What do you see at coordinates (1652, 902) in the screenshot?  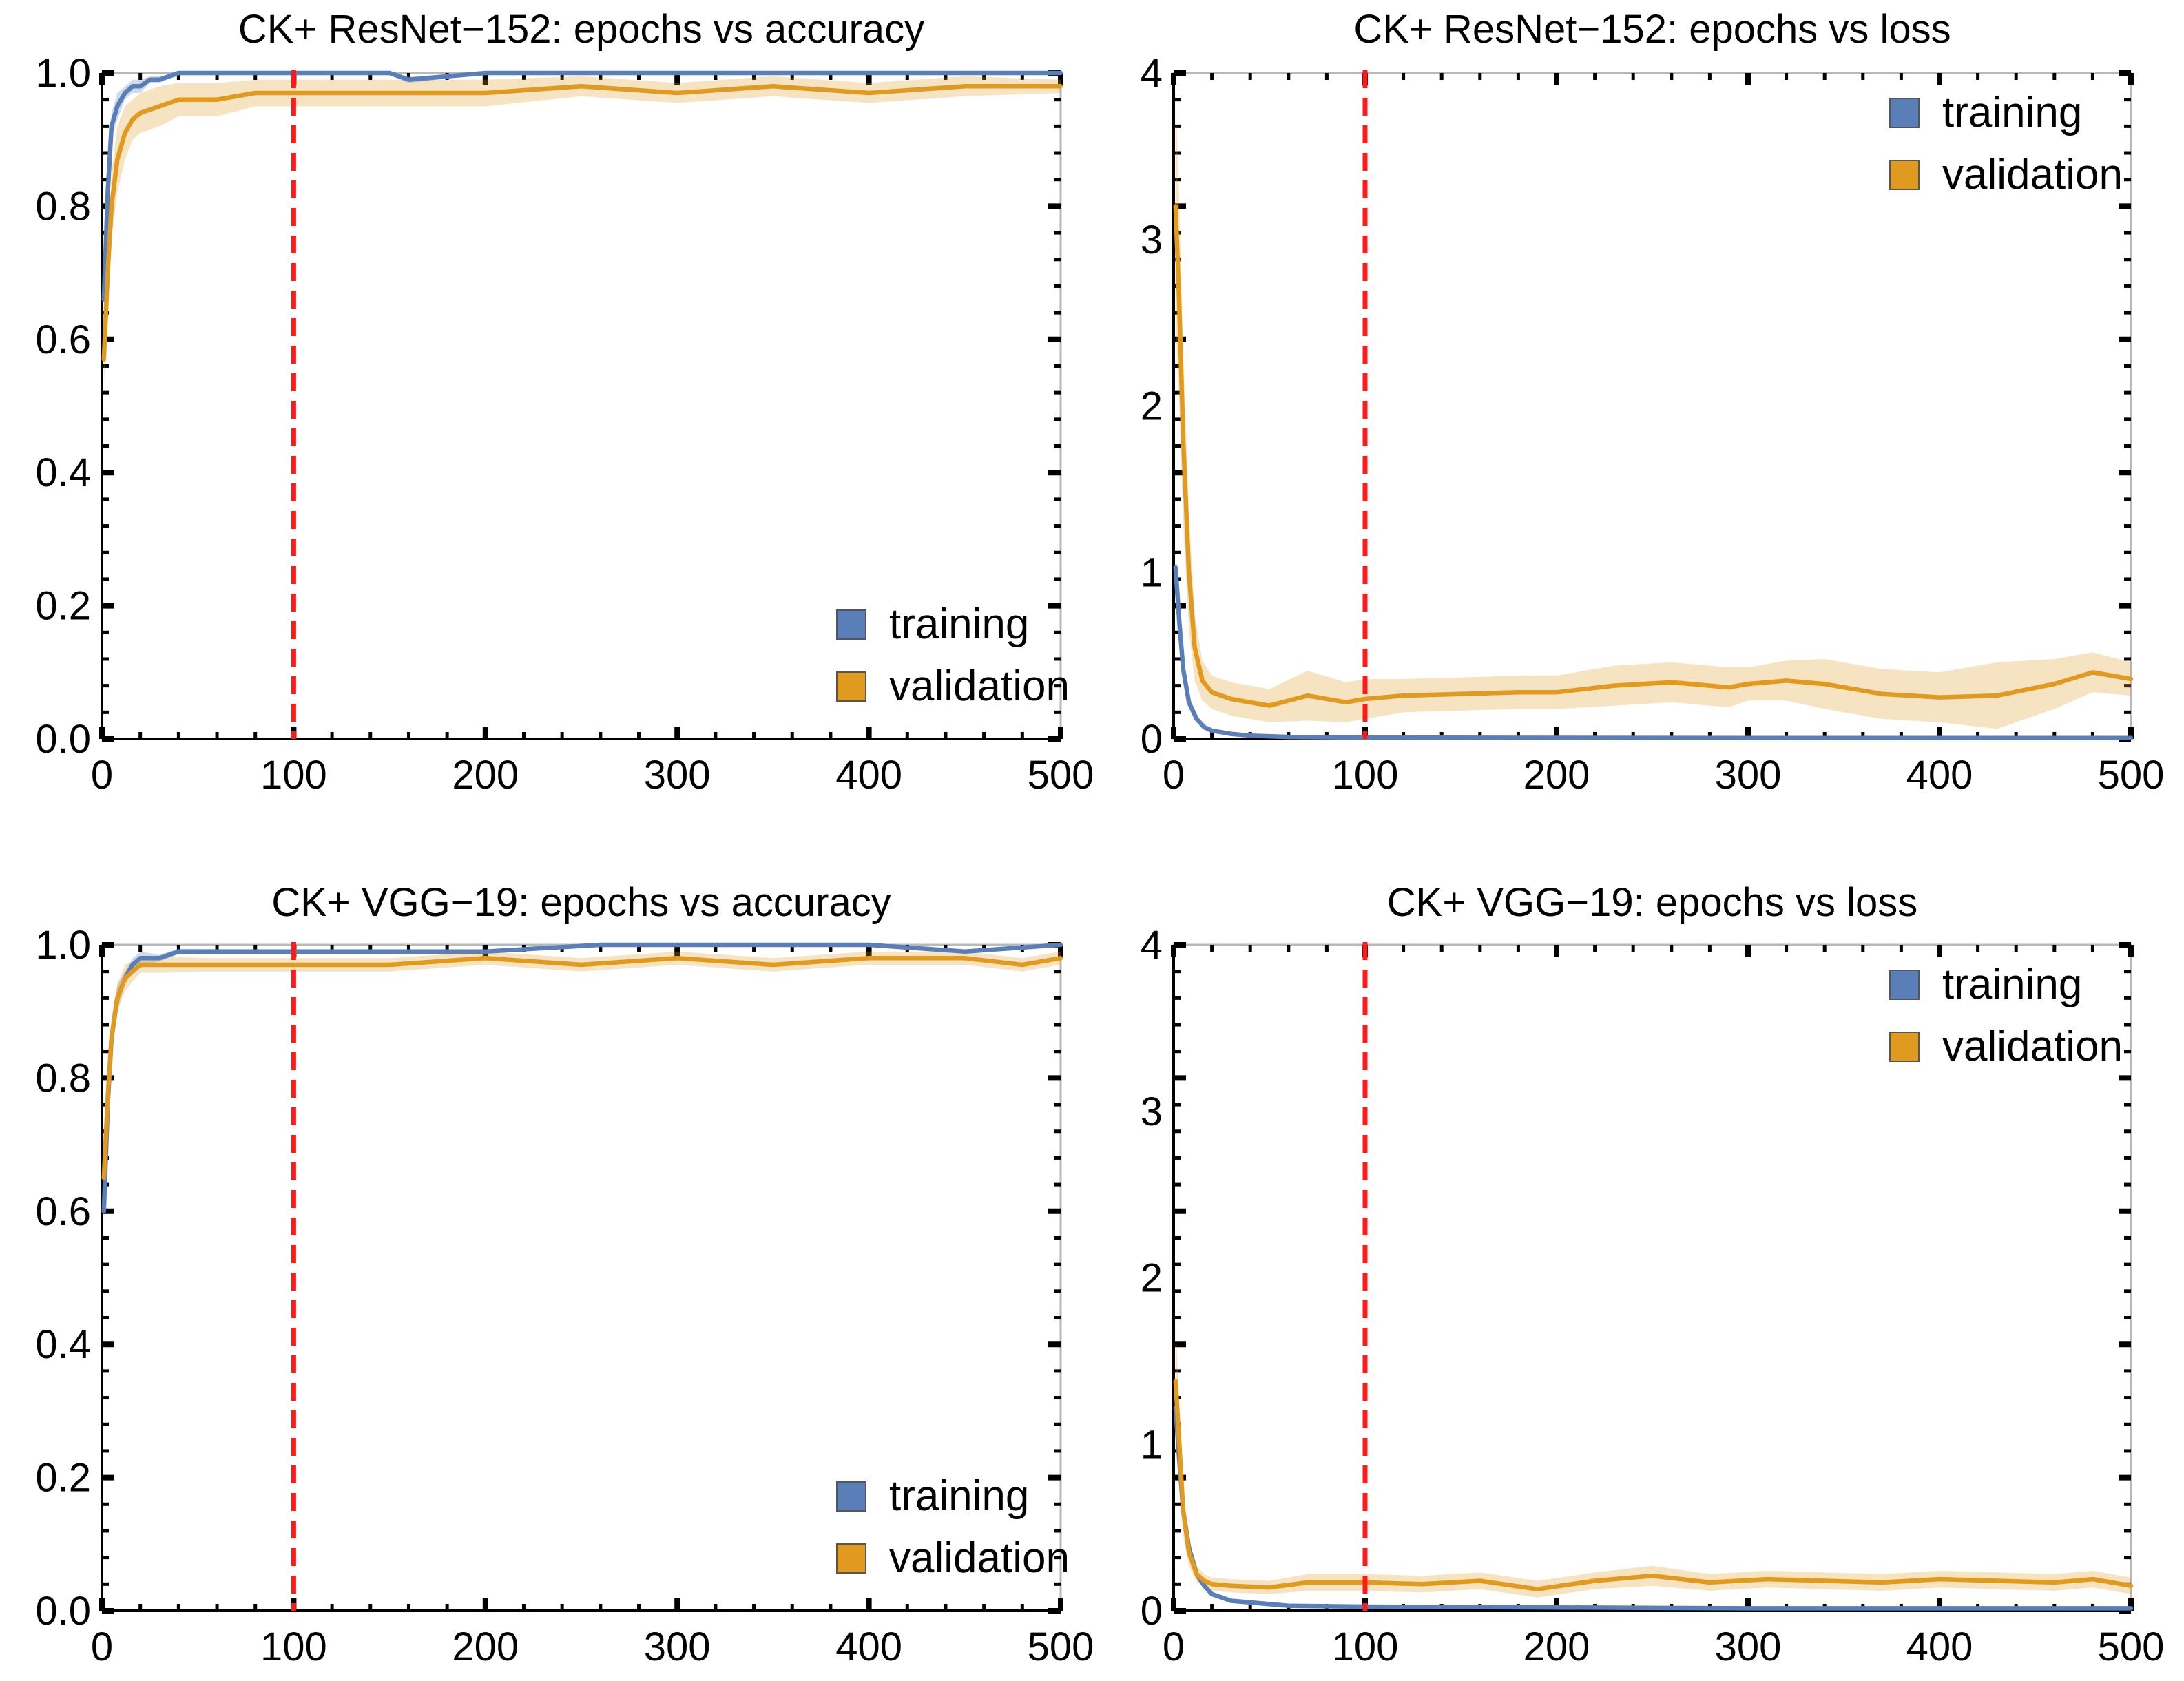 I see `panel-title: CK+ VGG−19: epochs vs loss` at bounding box center [1652, 902].